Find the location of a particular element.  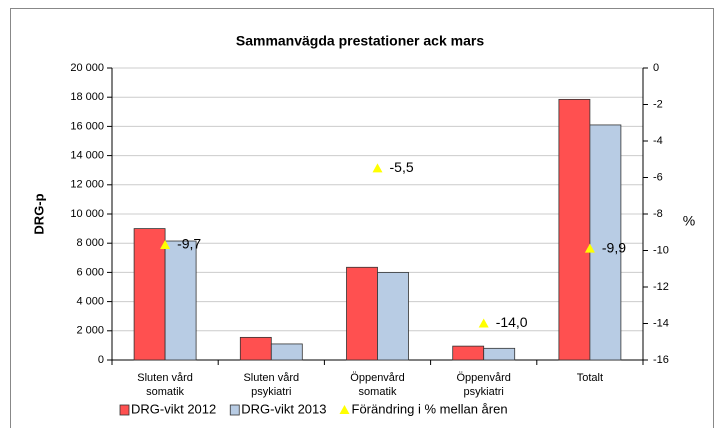

y-axis-label: DRG-p is located at coordinates (38, 213).